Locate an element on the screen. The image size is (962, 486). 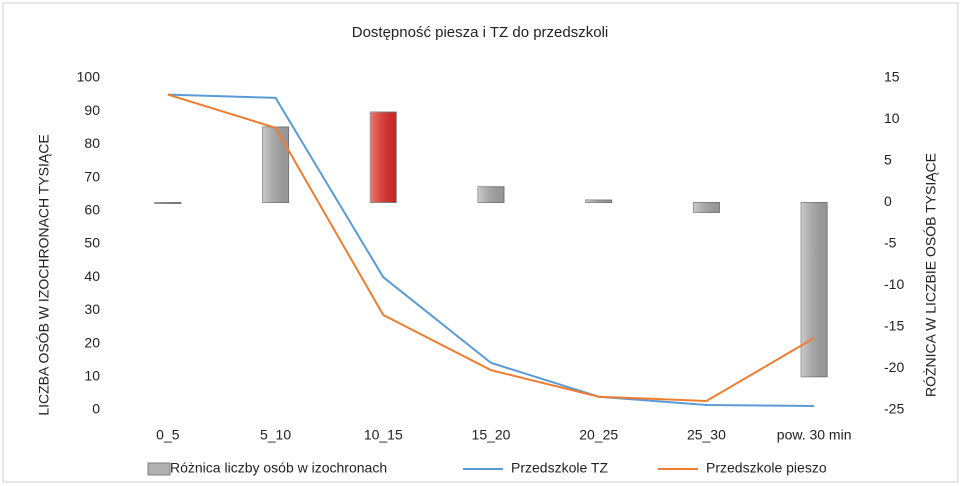
x-tick-label: 15_20 is located at coordinates (491, 435).